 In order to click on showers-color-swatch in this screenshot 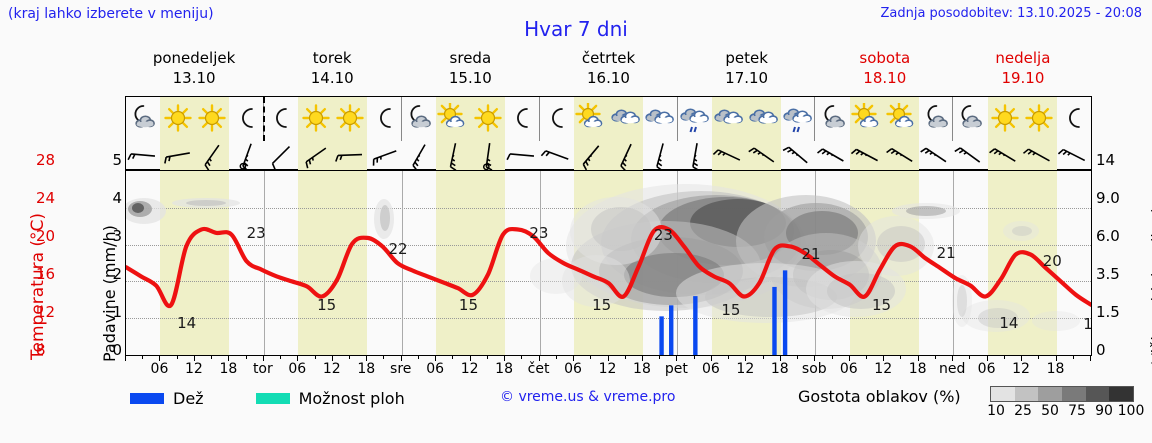, I will do `click(272, 398)`.